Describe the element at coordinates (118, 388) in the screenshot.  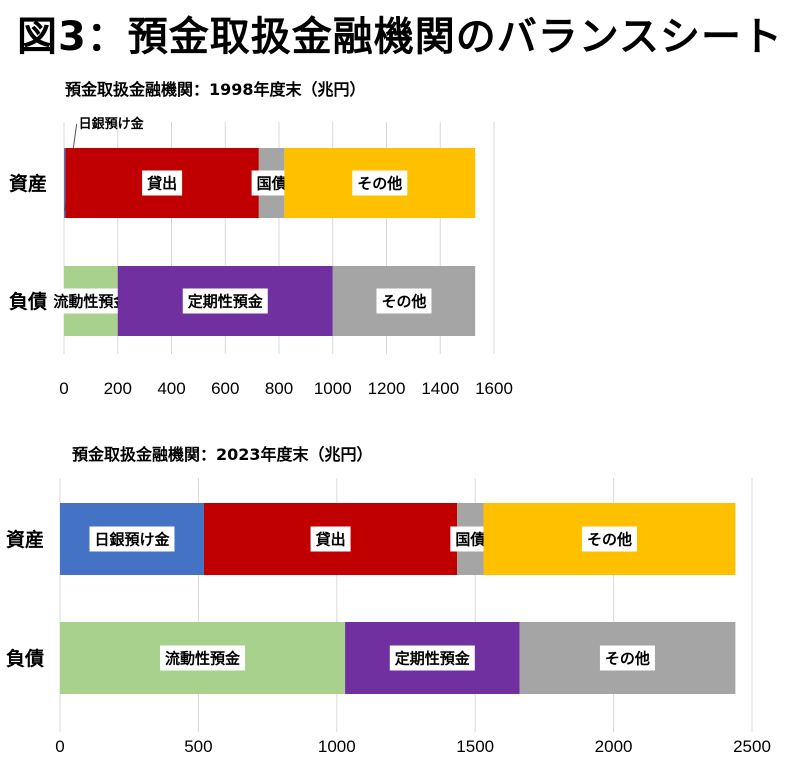
I see `chart-1-x-tick-label: 200` at that location.